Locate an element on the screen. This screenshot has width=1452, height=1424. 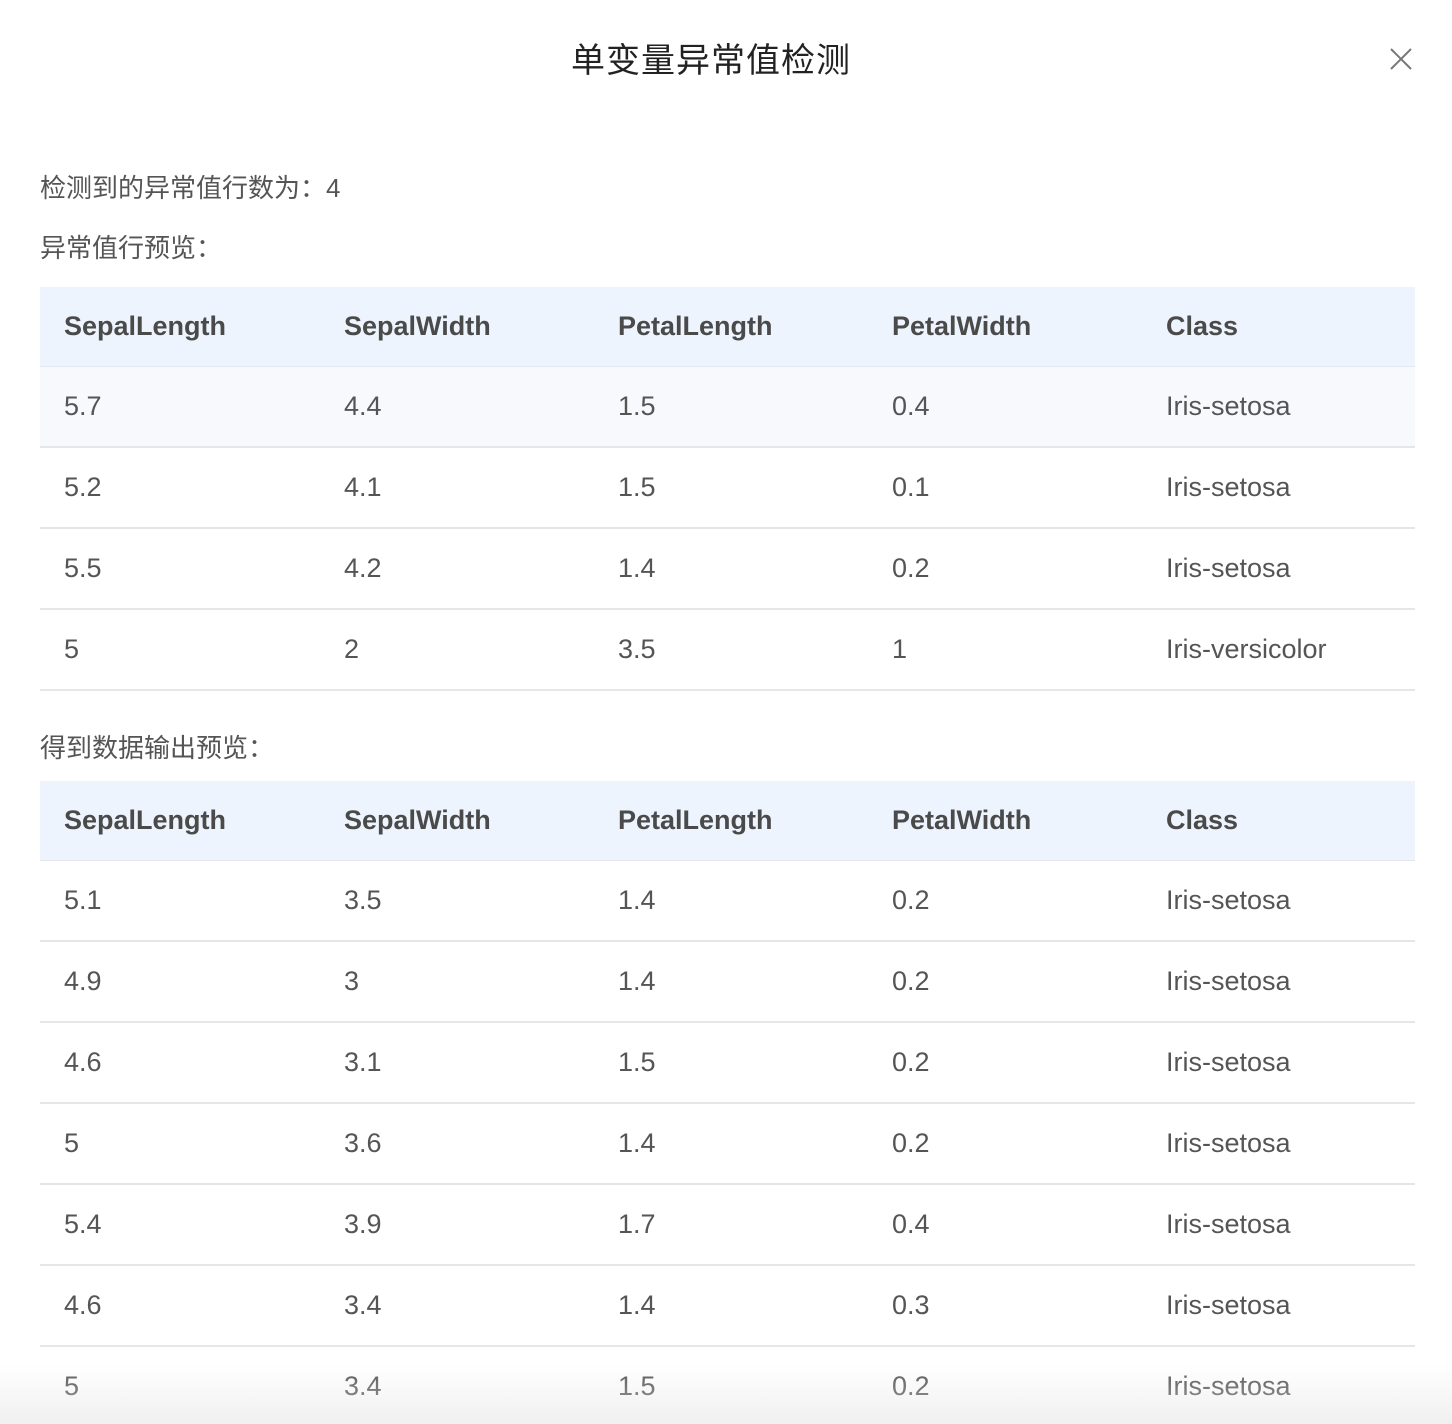
table-row: 5.2 4.1 1.5 0.1 Iris-setosa is located at coordinates (727, 488).